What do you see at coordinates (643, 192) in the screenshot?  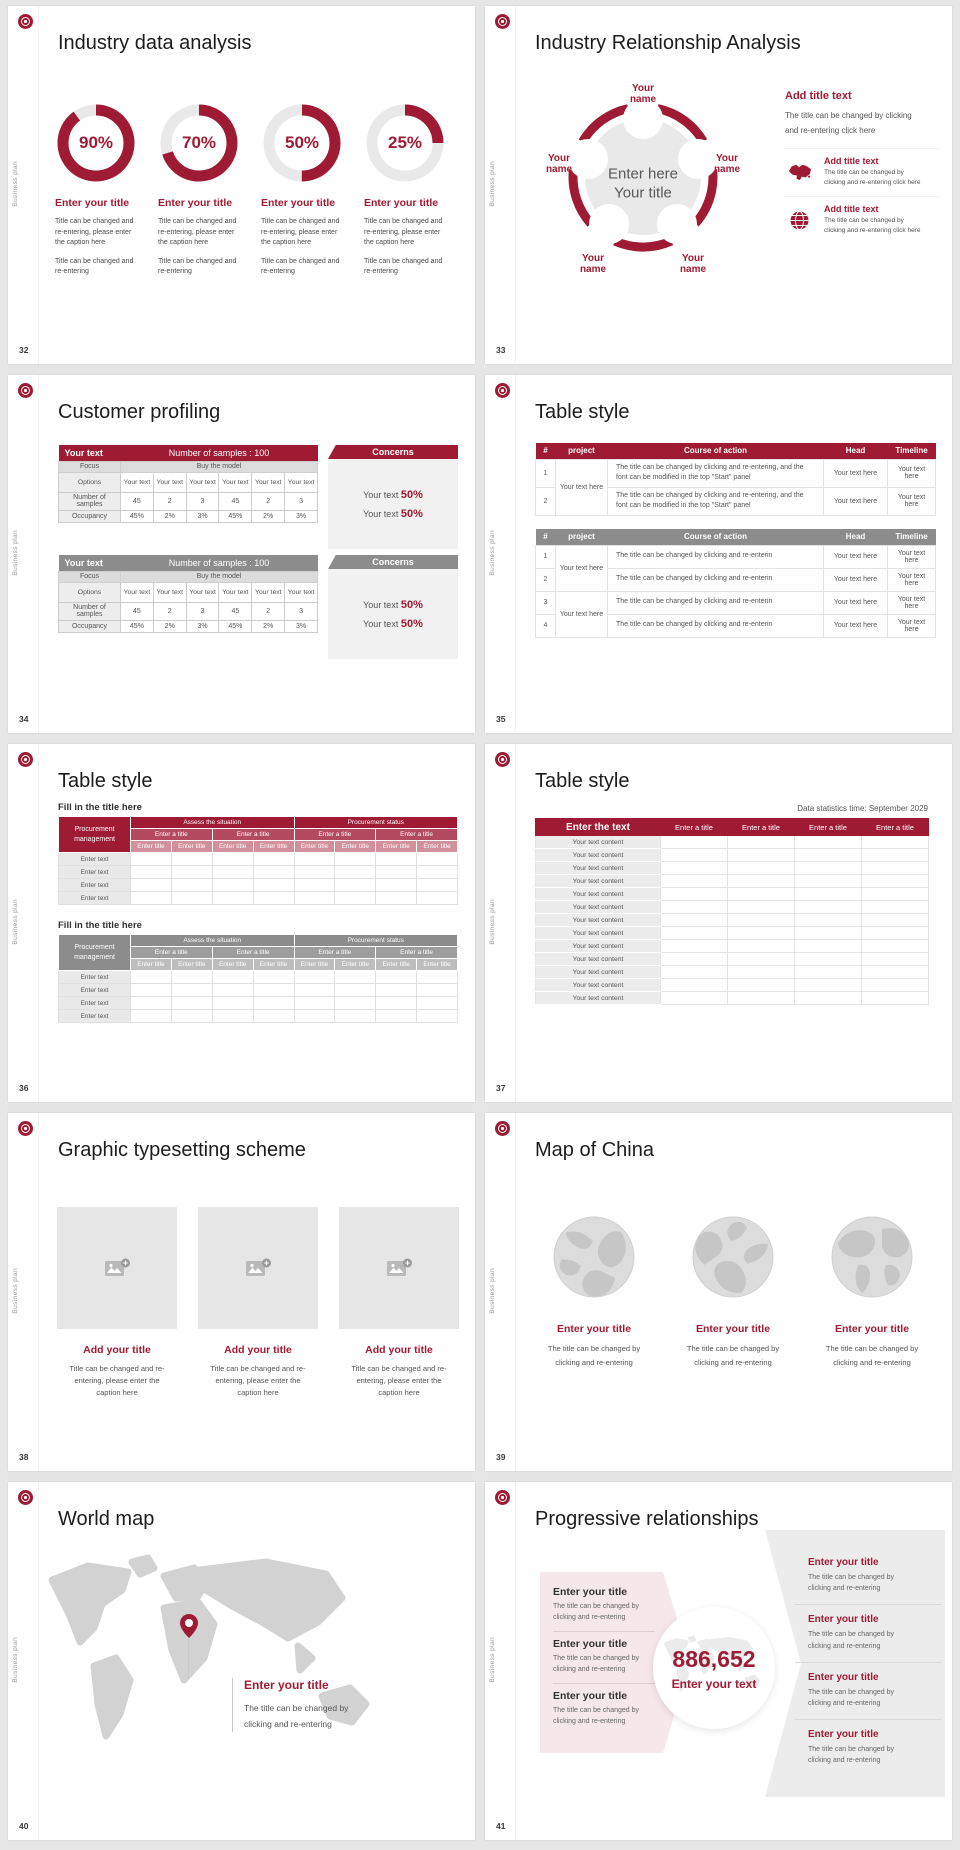 I see `wheel-center-line2: Your title` at bounding box center [643, 192].